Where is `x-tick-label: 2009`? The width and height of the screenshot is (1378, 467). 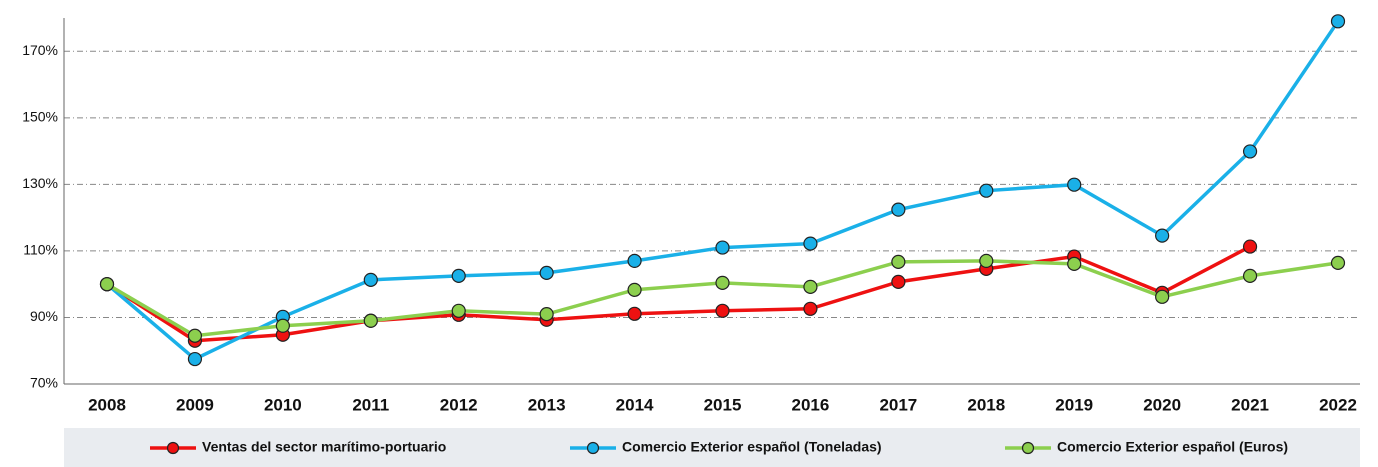 x-tick-label: 2009 is located at coordinates (195, 404).